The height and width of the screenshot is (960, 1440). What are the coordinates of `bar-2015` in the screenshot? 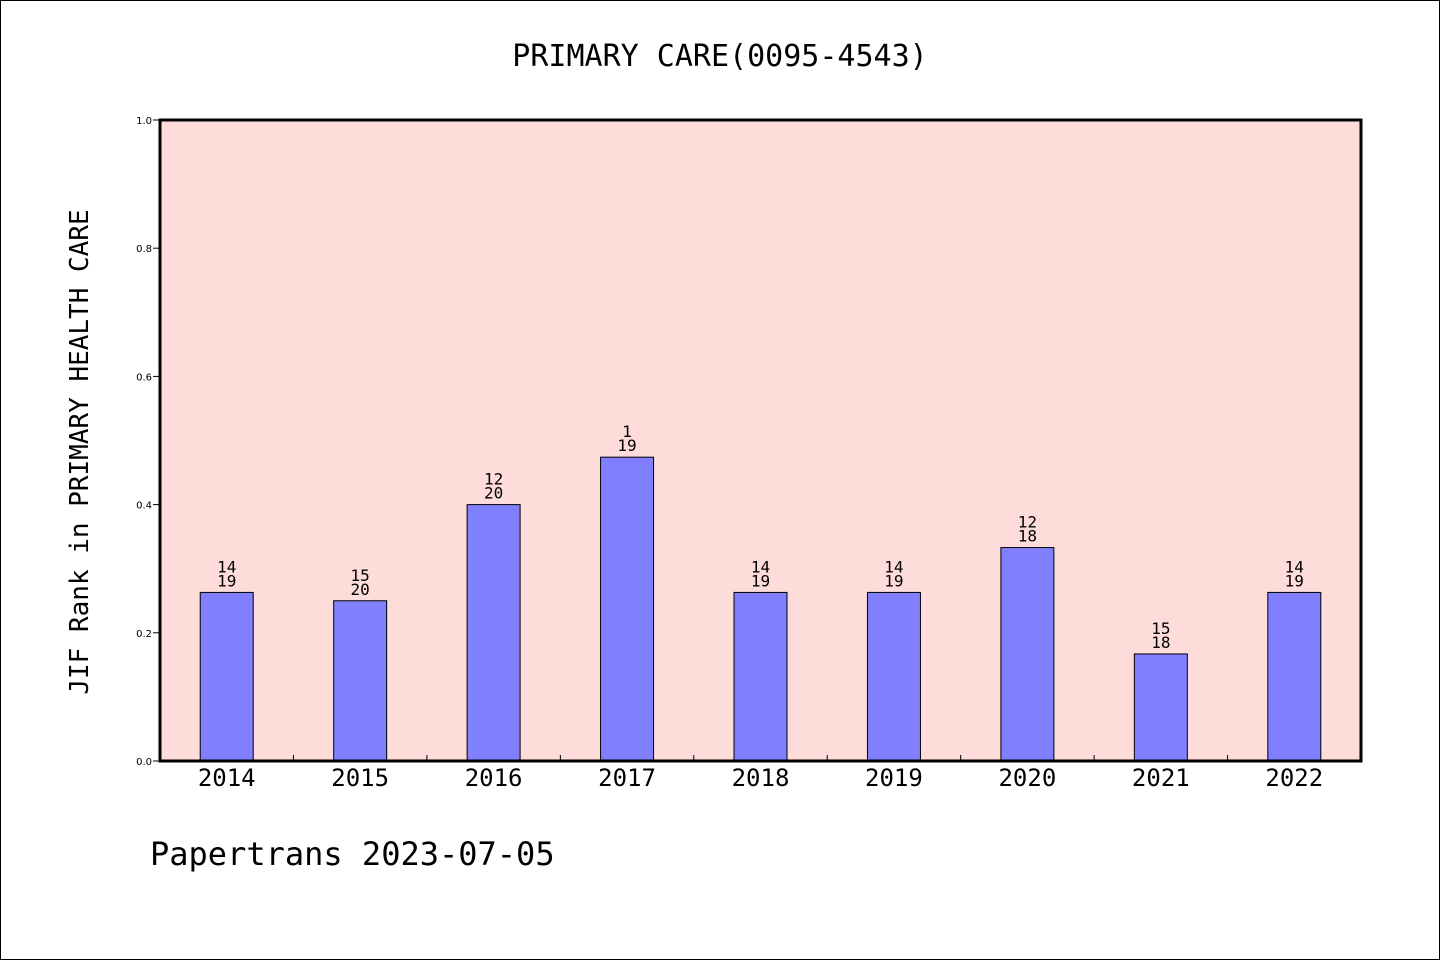 It's located at (360, 681).